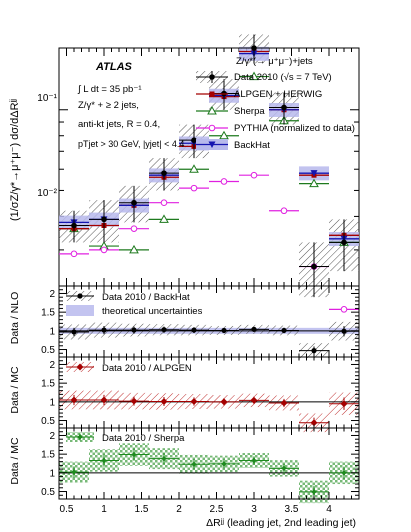  Describe the element at coordinates (47, 98) in the screenshot. I see `y-tick-label-1e-1: 10⁻¹` at that location.